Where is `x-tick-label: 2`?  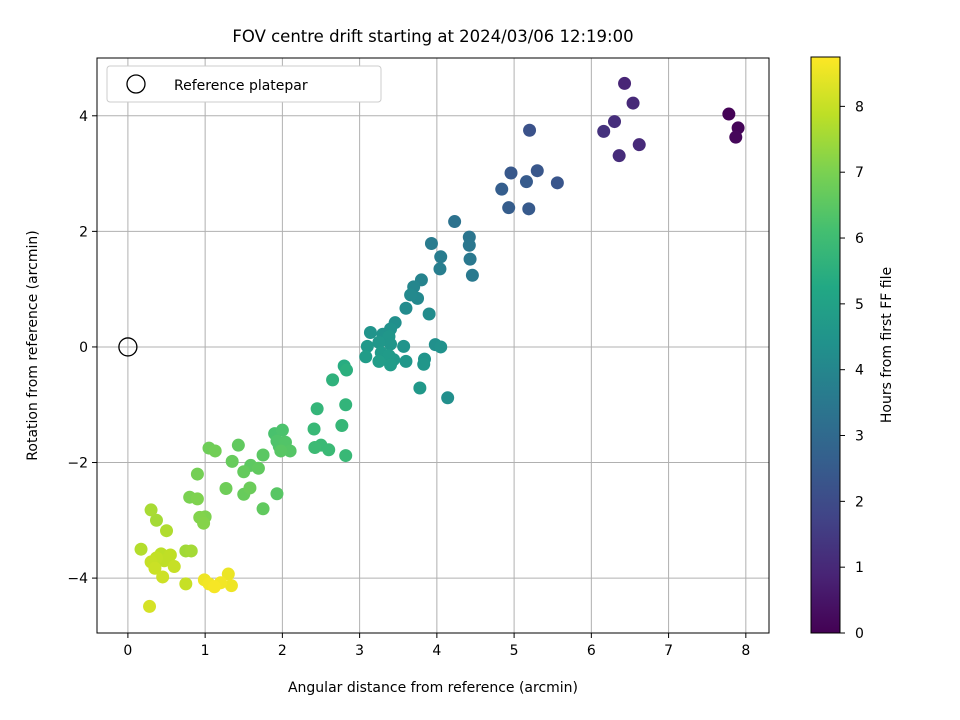
x-tick-label: 2 is located at coordinates (282, 651).